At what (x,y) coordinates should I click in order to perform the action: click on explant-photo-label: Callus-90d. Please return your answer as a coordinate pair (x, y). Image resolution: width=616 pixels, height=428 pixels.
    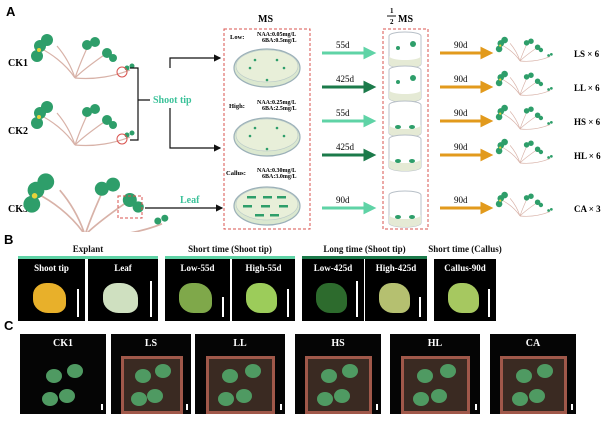
    Looking at the image, I should click on (465, 268).